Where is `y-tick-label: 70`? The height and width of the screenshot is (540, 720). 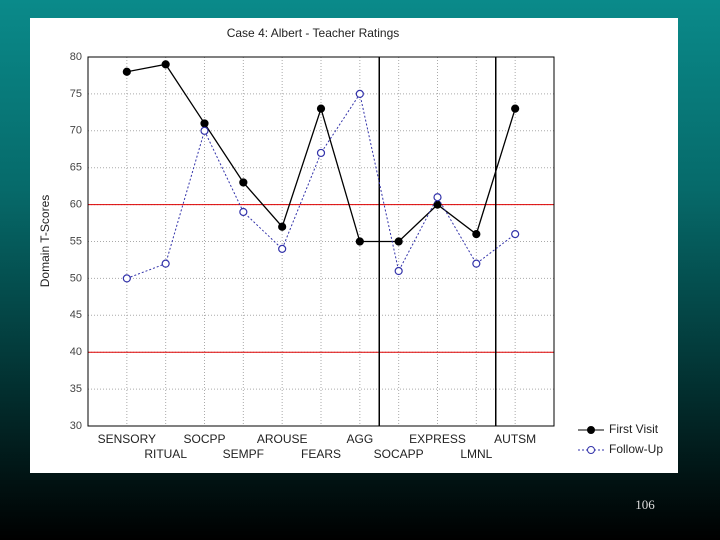
y-tick-label: 70 is located at coordinates (76, 131).